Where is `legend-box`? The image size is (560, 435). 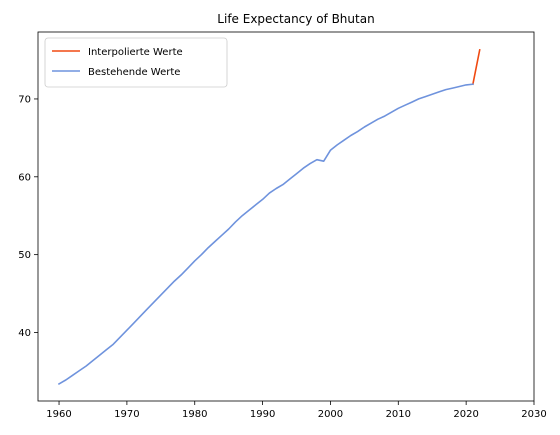 legend-box is located at coordinates (136, 62).